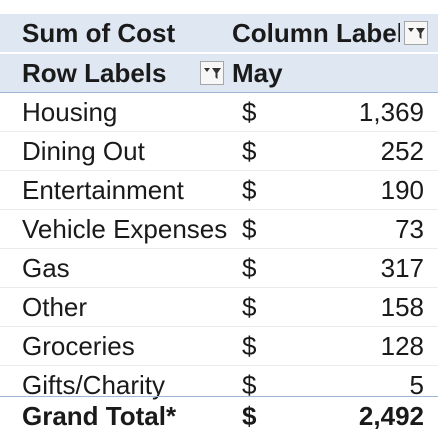 This screenshot has height=446, width=438. I want to click on row-value: 252, so click(402, 151).